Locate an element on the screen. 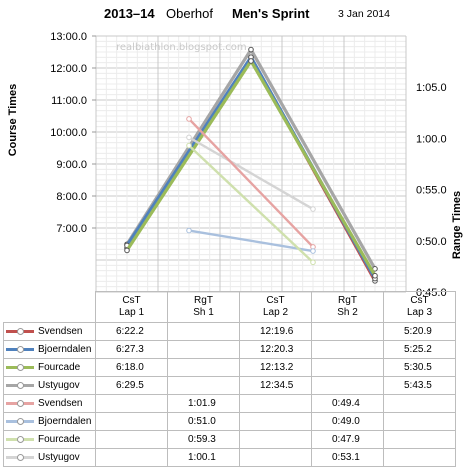 Image resolution: width=469 pixels, height=469 pixels. legend-cell: Bjoerndalen is located at coordinates (49, 421).